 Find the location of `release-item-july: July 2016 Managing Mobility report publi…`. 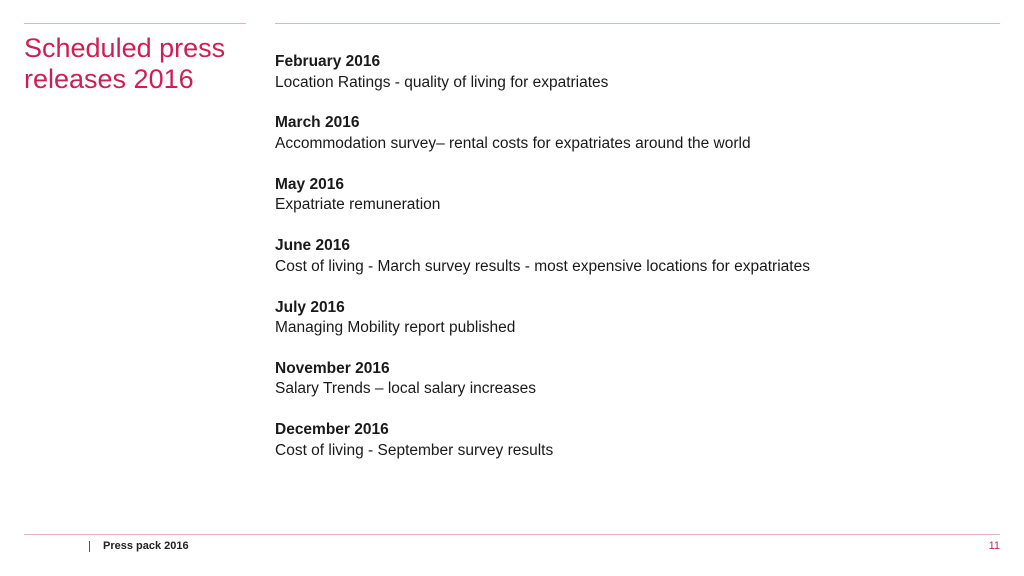

release-item-july: July 2016 Managing Mobility report publi… is located at coordinates (635, 328).